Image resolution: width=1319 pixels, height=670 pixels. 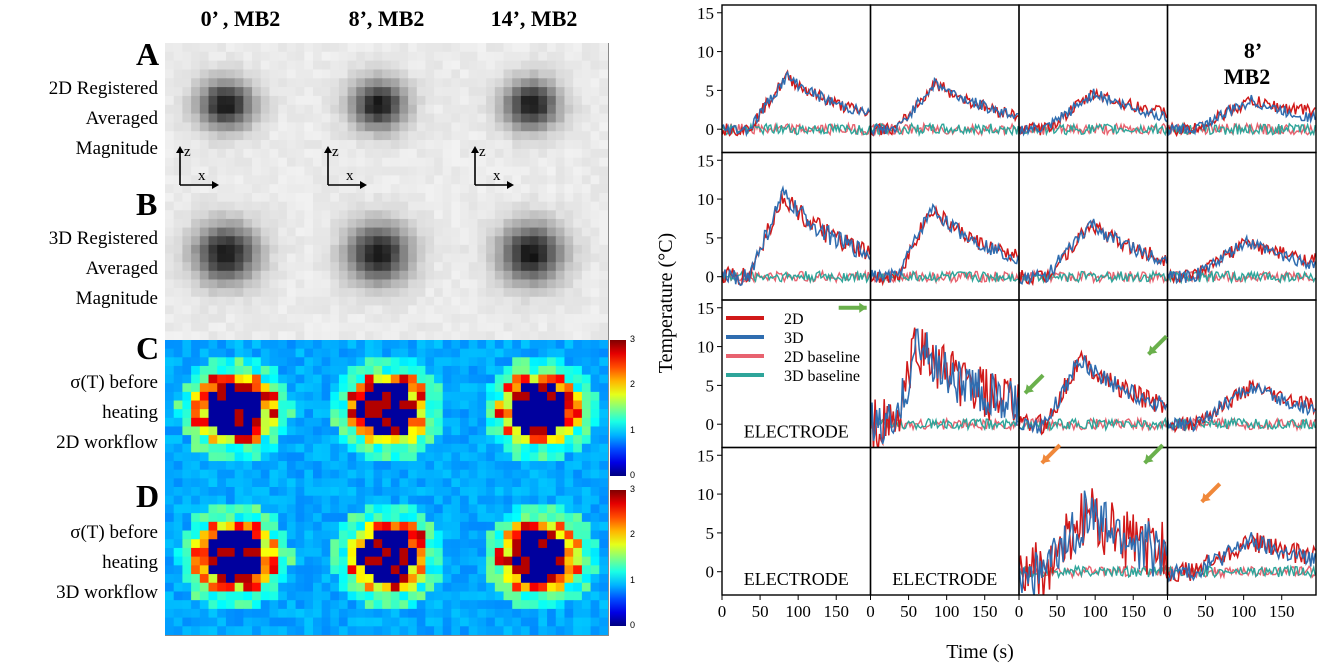 What do you see at coordinates (794, 338) in the screenshot?
I see `legend-label: 3D` at bounding box center [794, 338].